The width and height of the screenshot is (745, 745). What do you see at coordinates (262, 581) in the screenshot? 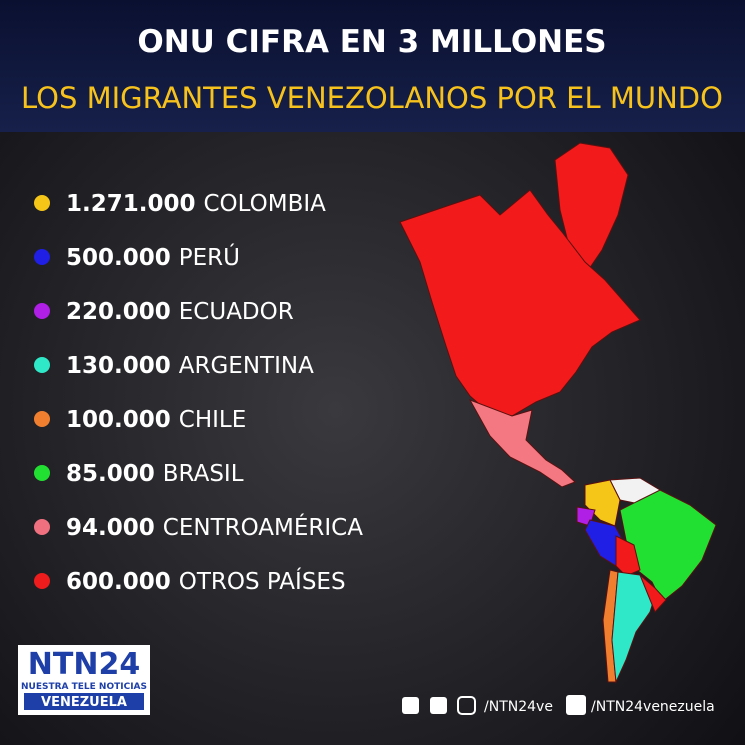
I see `place: OTROS PAÍSES` at bounding box center [262, 581].